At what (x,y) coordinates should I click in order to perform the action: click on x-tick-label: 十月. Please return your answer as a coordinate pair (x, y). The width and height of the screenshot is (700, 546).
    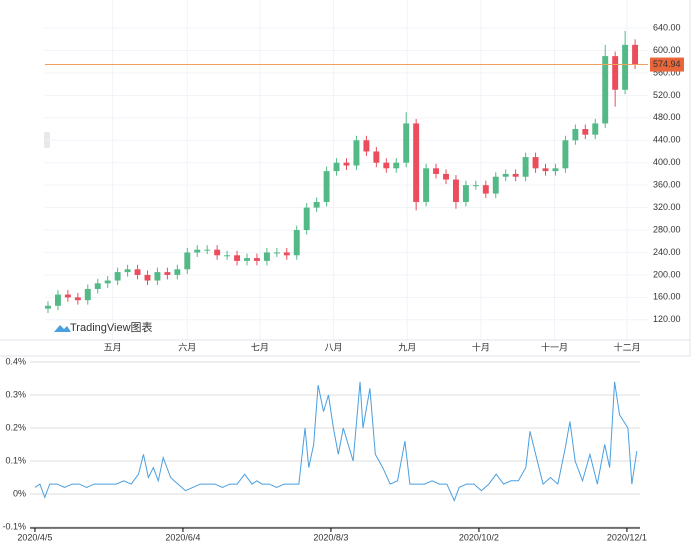
    Looking at the image, I should click on (481, 346).